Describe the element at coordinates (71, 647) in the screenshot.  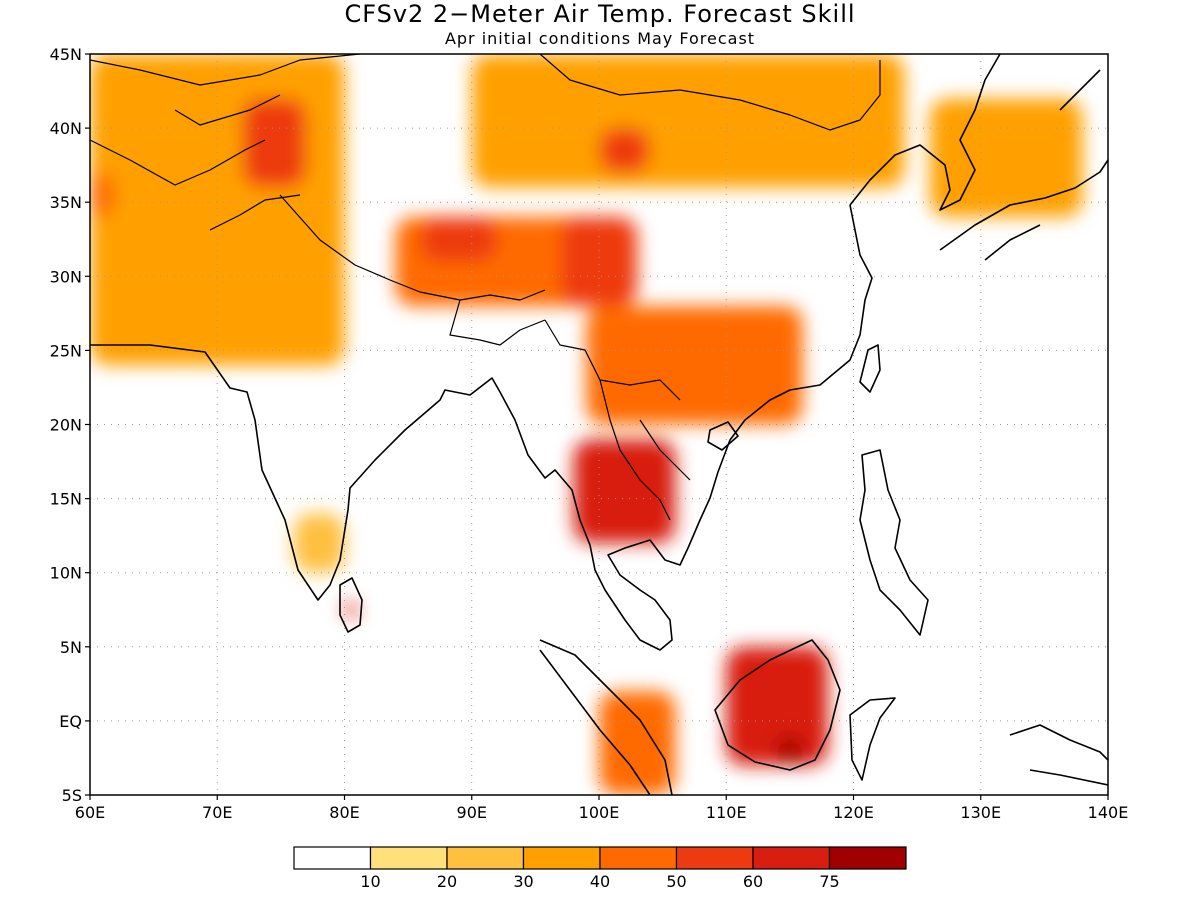
I see `lat-label: 5N` at that location.